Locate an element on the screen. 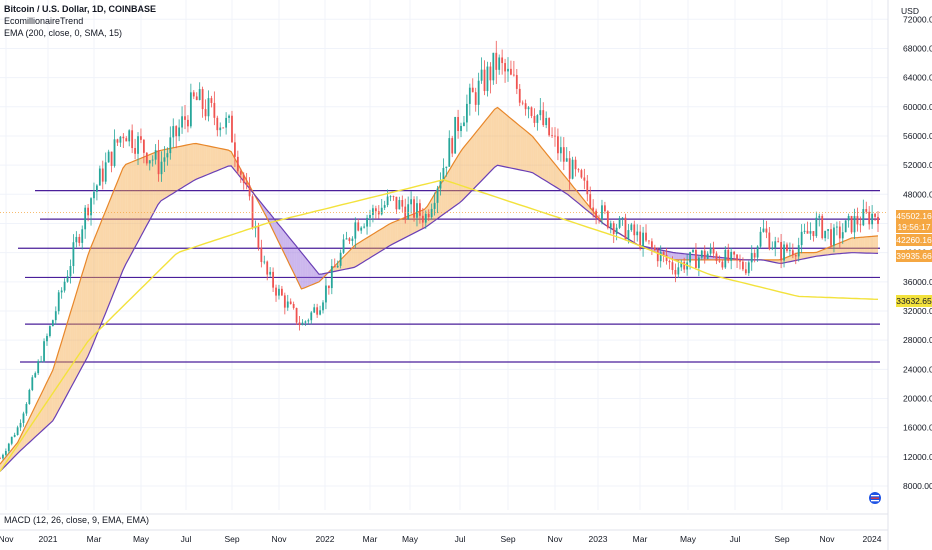 This screenshot has height=550, width=932. x-tick-label: 2023 is located at coordinates (598, 539).